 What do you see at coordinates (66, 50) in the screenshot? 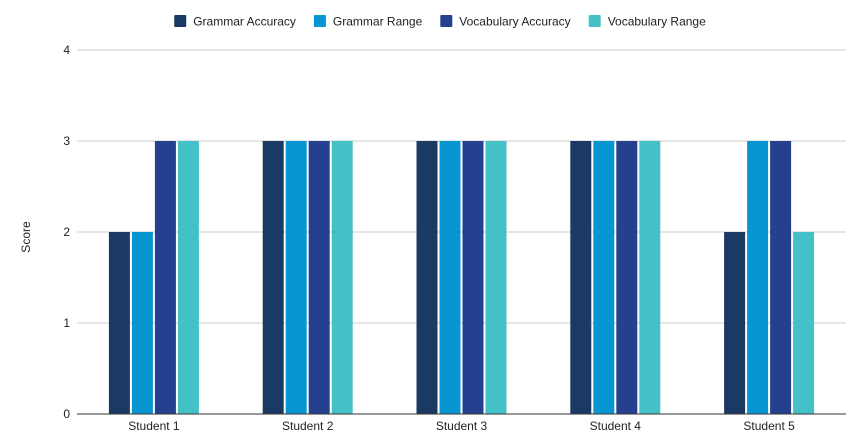
I see `y-tick-label: 4` at bounding box center [66, 50].